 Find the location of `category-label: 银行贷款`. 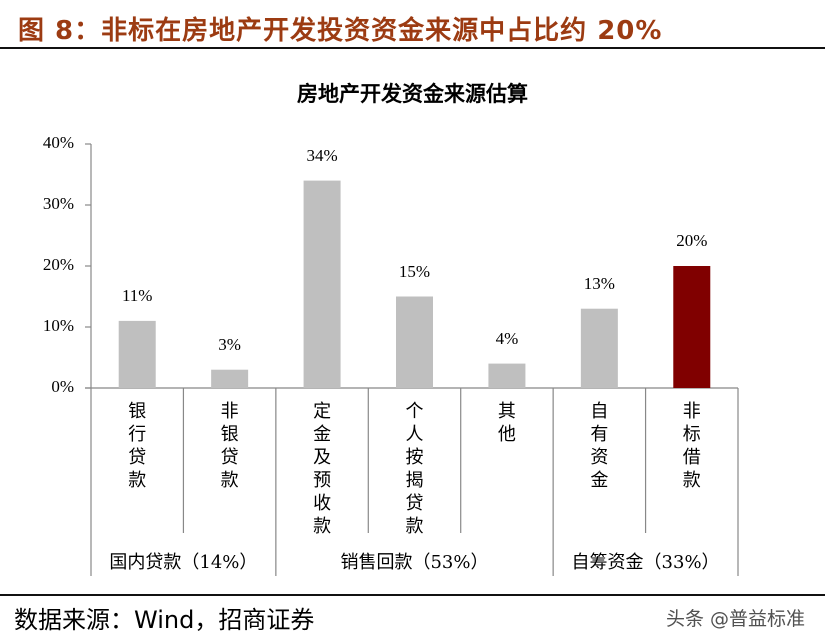

category-label: 银行贷款 is located at coordinates (137, 446).